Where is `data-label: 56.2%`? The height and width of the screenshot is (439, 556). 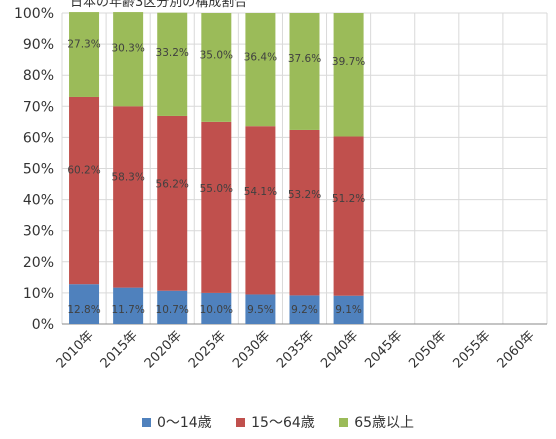 data-label: 56.2% is located at coordinates (172, 185).